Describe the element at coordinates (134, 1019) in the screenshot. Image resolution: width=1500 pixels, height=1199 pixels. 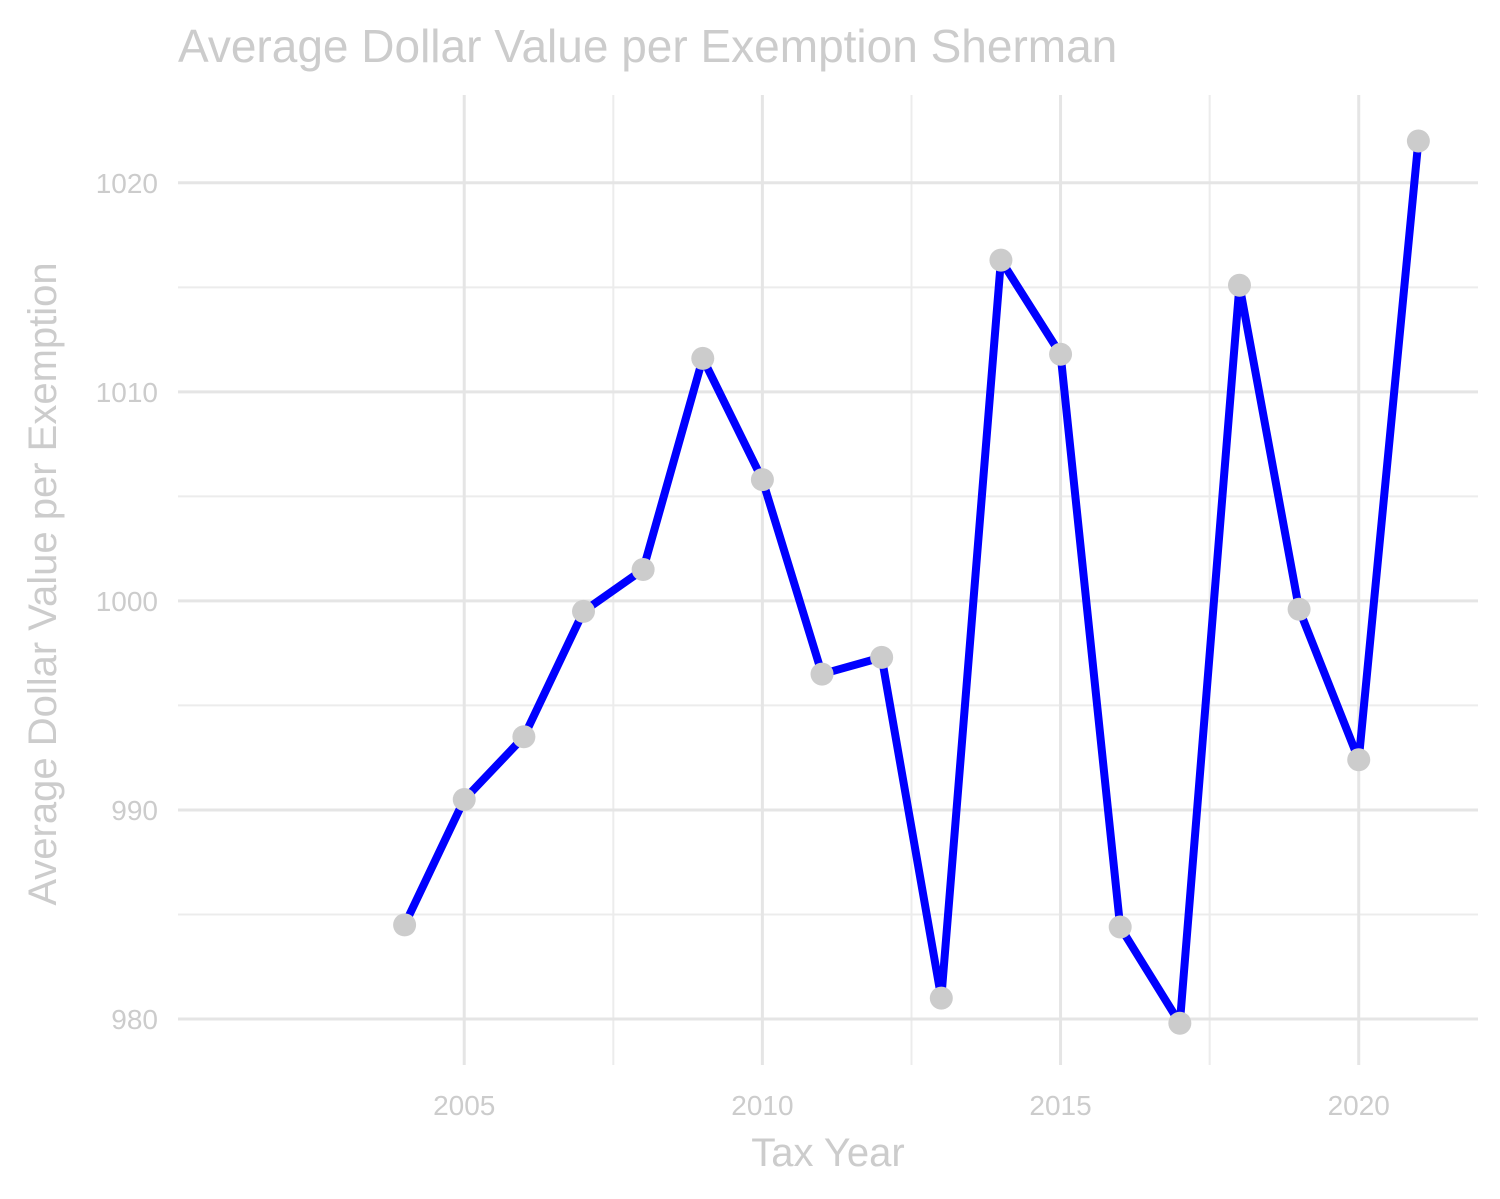
I see `y-tick-label: 980` at that location.